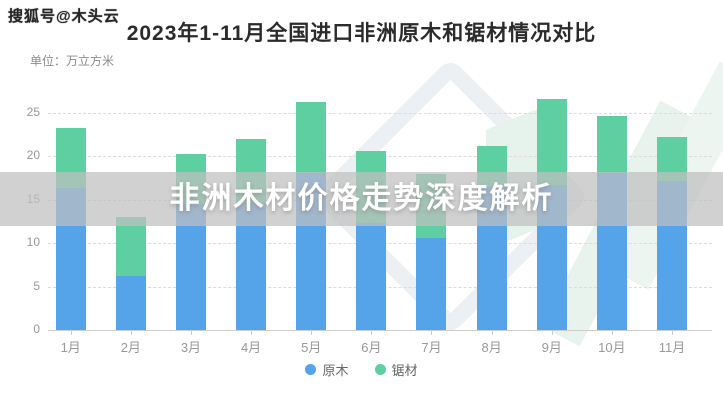  Describe the element at coordinates (335, 370) in the screenshot. I see `legend-label: 原木` at that location.